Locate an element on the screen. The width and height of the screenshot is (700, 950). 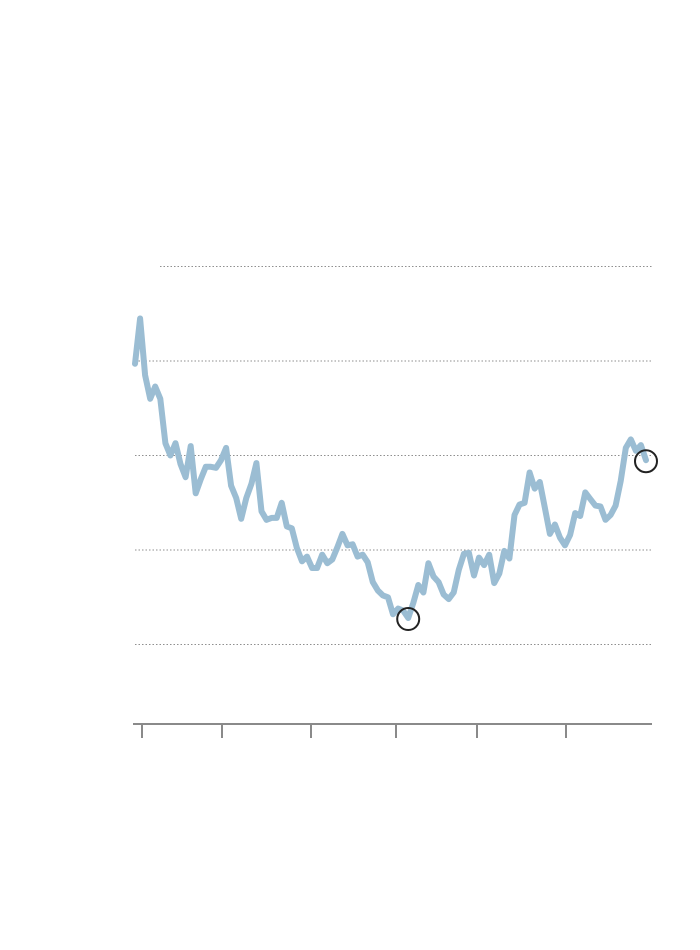
highlight-markers is located at coordinates (527, 540).